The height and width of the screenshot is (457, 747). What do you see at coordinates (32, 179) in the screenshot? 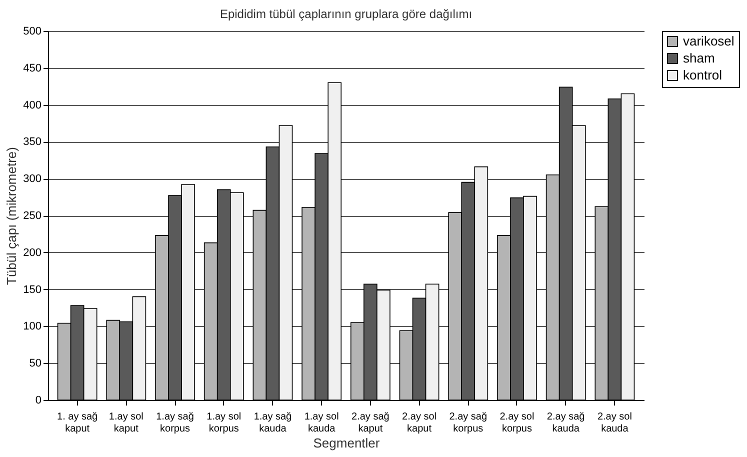
I see `y-tick-label: 300` at bounding box center [32, 179].